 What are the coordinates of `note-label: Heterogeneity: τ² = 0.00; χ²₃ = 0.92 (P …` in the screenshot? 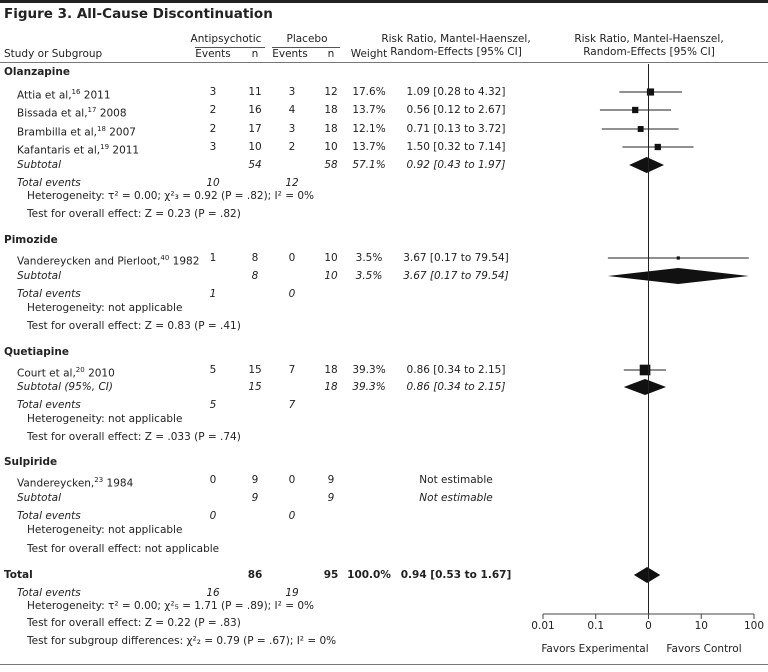 It's located at (170, 196).